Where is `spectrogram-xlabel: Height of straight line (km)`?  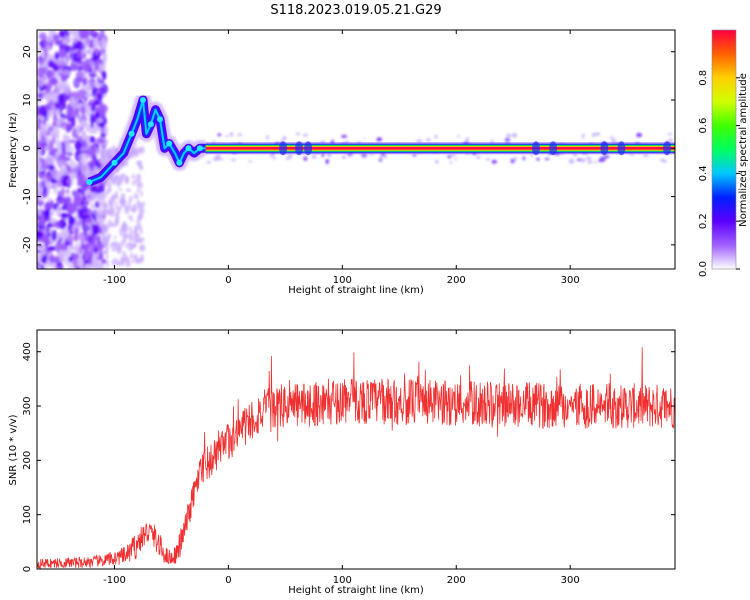 spectrogram-xlabel: Height of straight line (km) is located at coordinates (356, 290).